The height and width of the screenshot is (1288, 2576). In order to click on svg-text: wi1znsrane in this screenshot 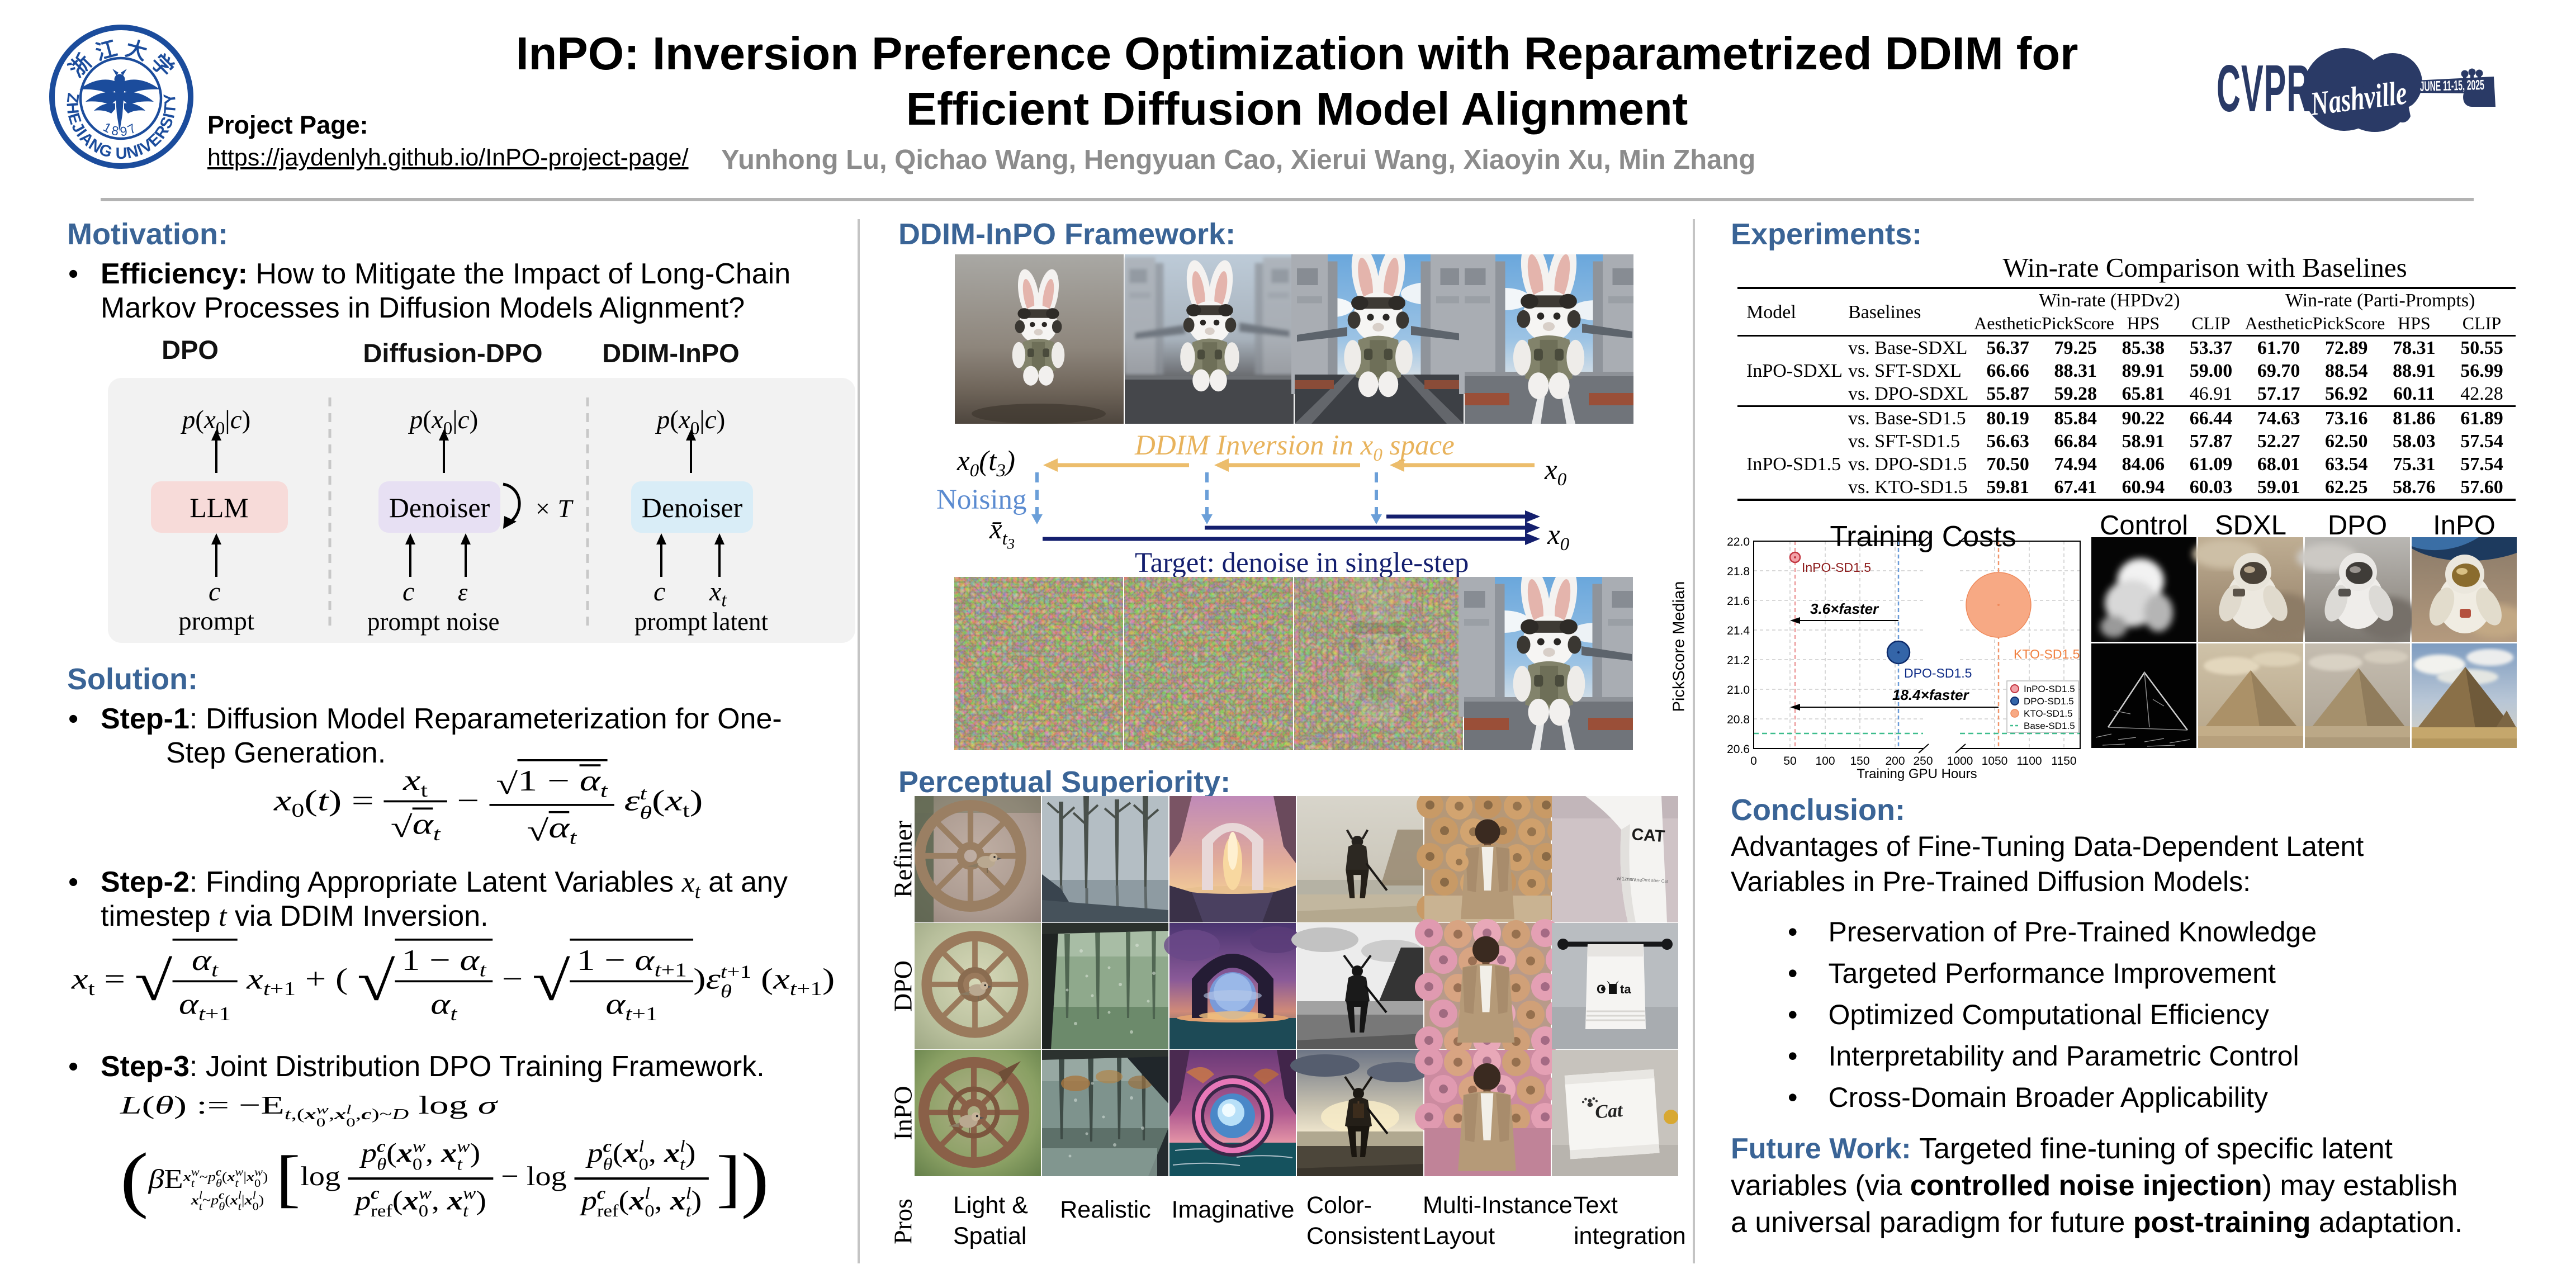, I will do `click(1629, 879)`.